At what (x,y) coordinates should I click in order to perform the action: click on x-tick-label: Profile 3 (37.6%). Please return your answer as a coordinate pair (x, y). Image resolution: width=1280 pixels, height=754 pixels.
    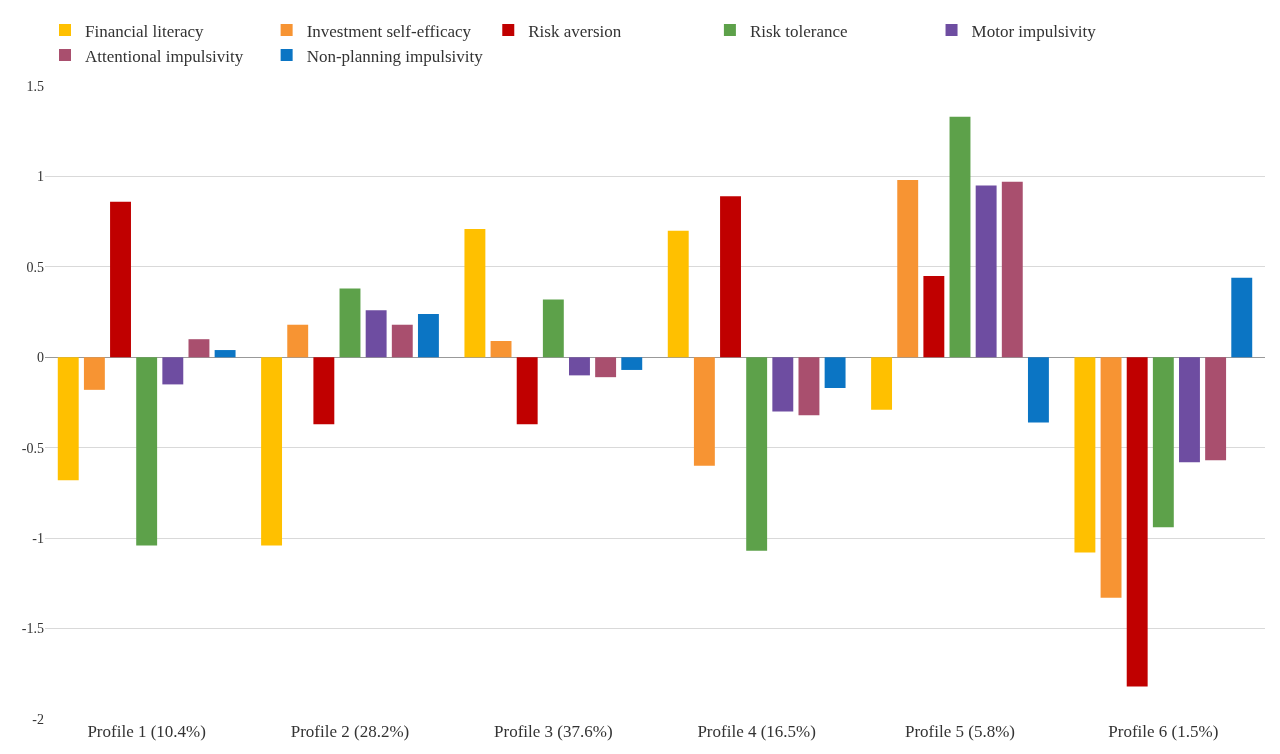
    Looking at the image, I should click on (553, 731).